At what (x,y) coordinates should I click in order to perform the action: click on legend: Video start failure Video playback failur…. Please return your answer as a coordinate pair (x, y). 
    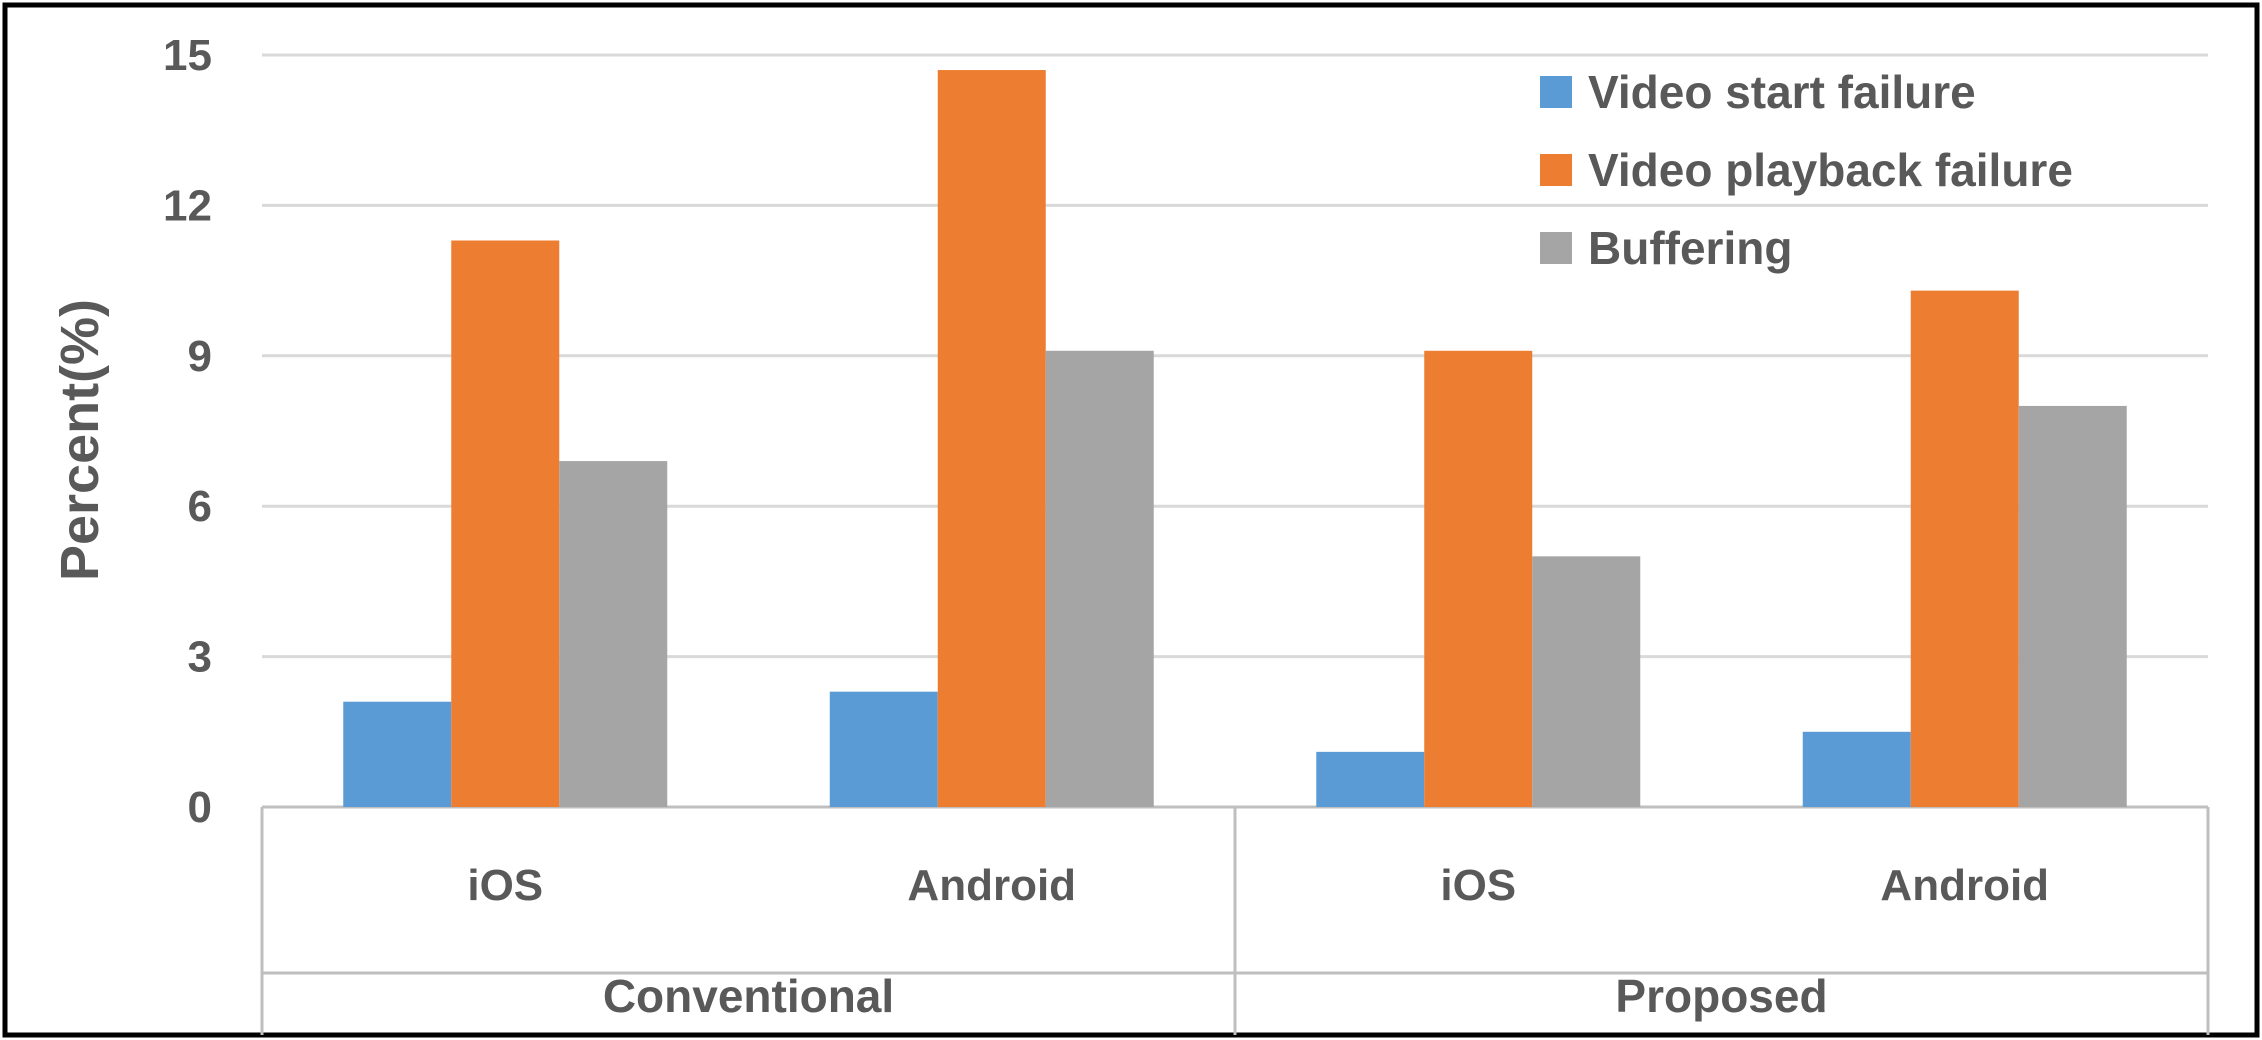
    Looking at the image, I should click on (1806, 170).